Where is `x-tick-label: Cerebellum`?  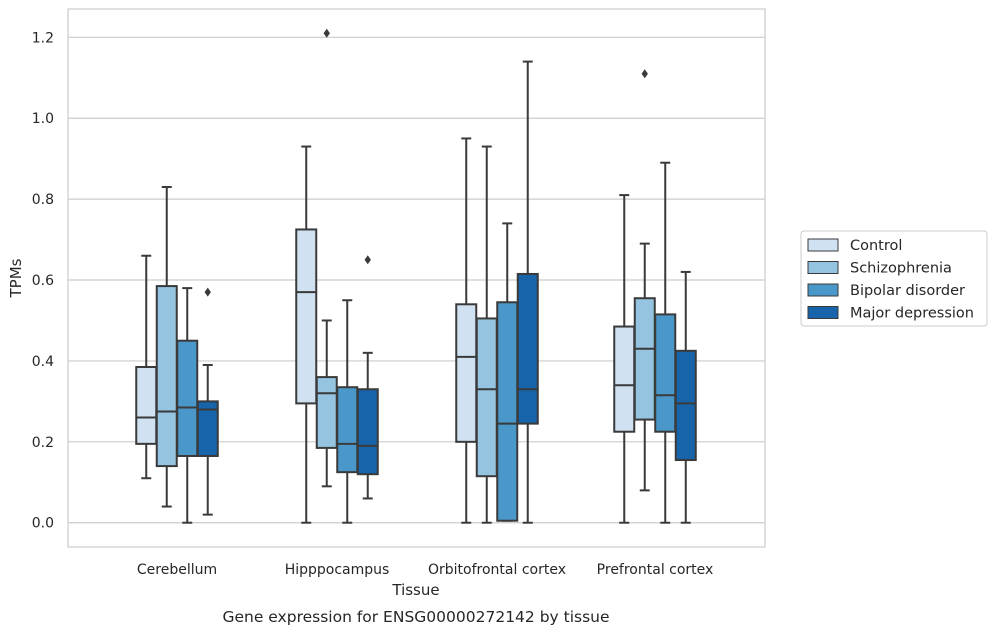 x-tick-label: Cerebellum is located at coordinates (177, 570).